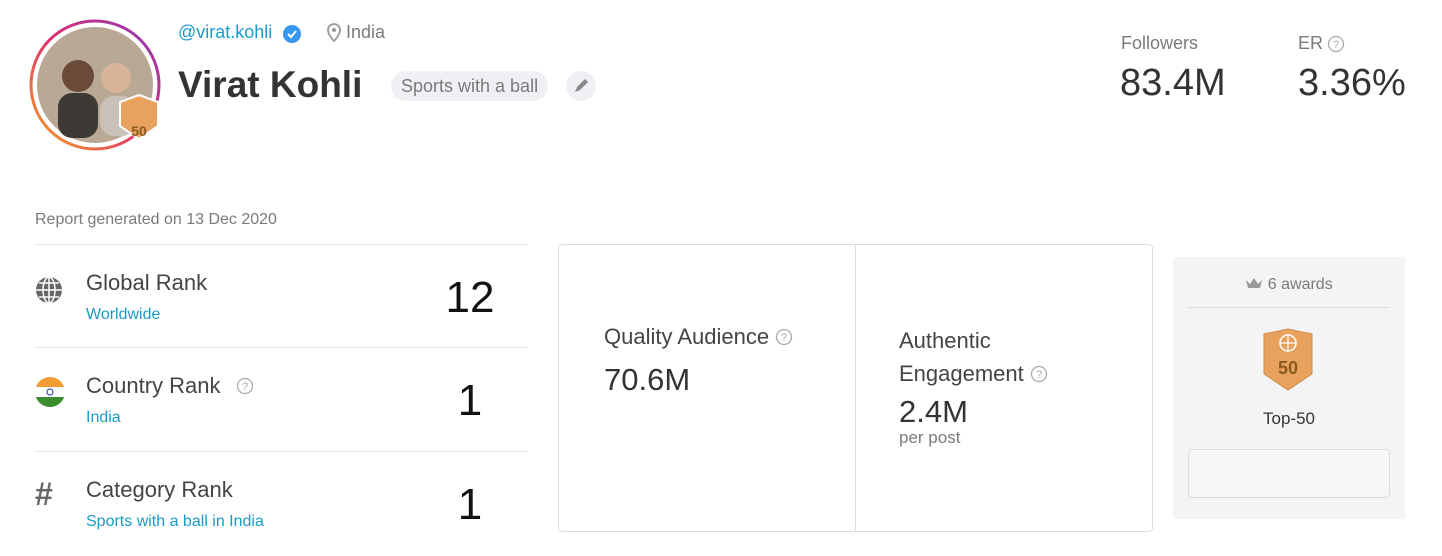 This screenshot has width=1442, height=556. Describe the element at coordinates (1173, 83) in the screenshot. I see `stat-value: 83.4M` at that location.